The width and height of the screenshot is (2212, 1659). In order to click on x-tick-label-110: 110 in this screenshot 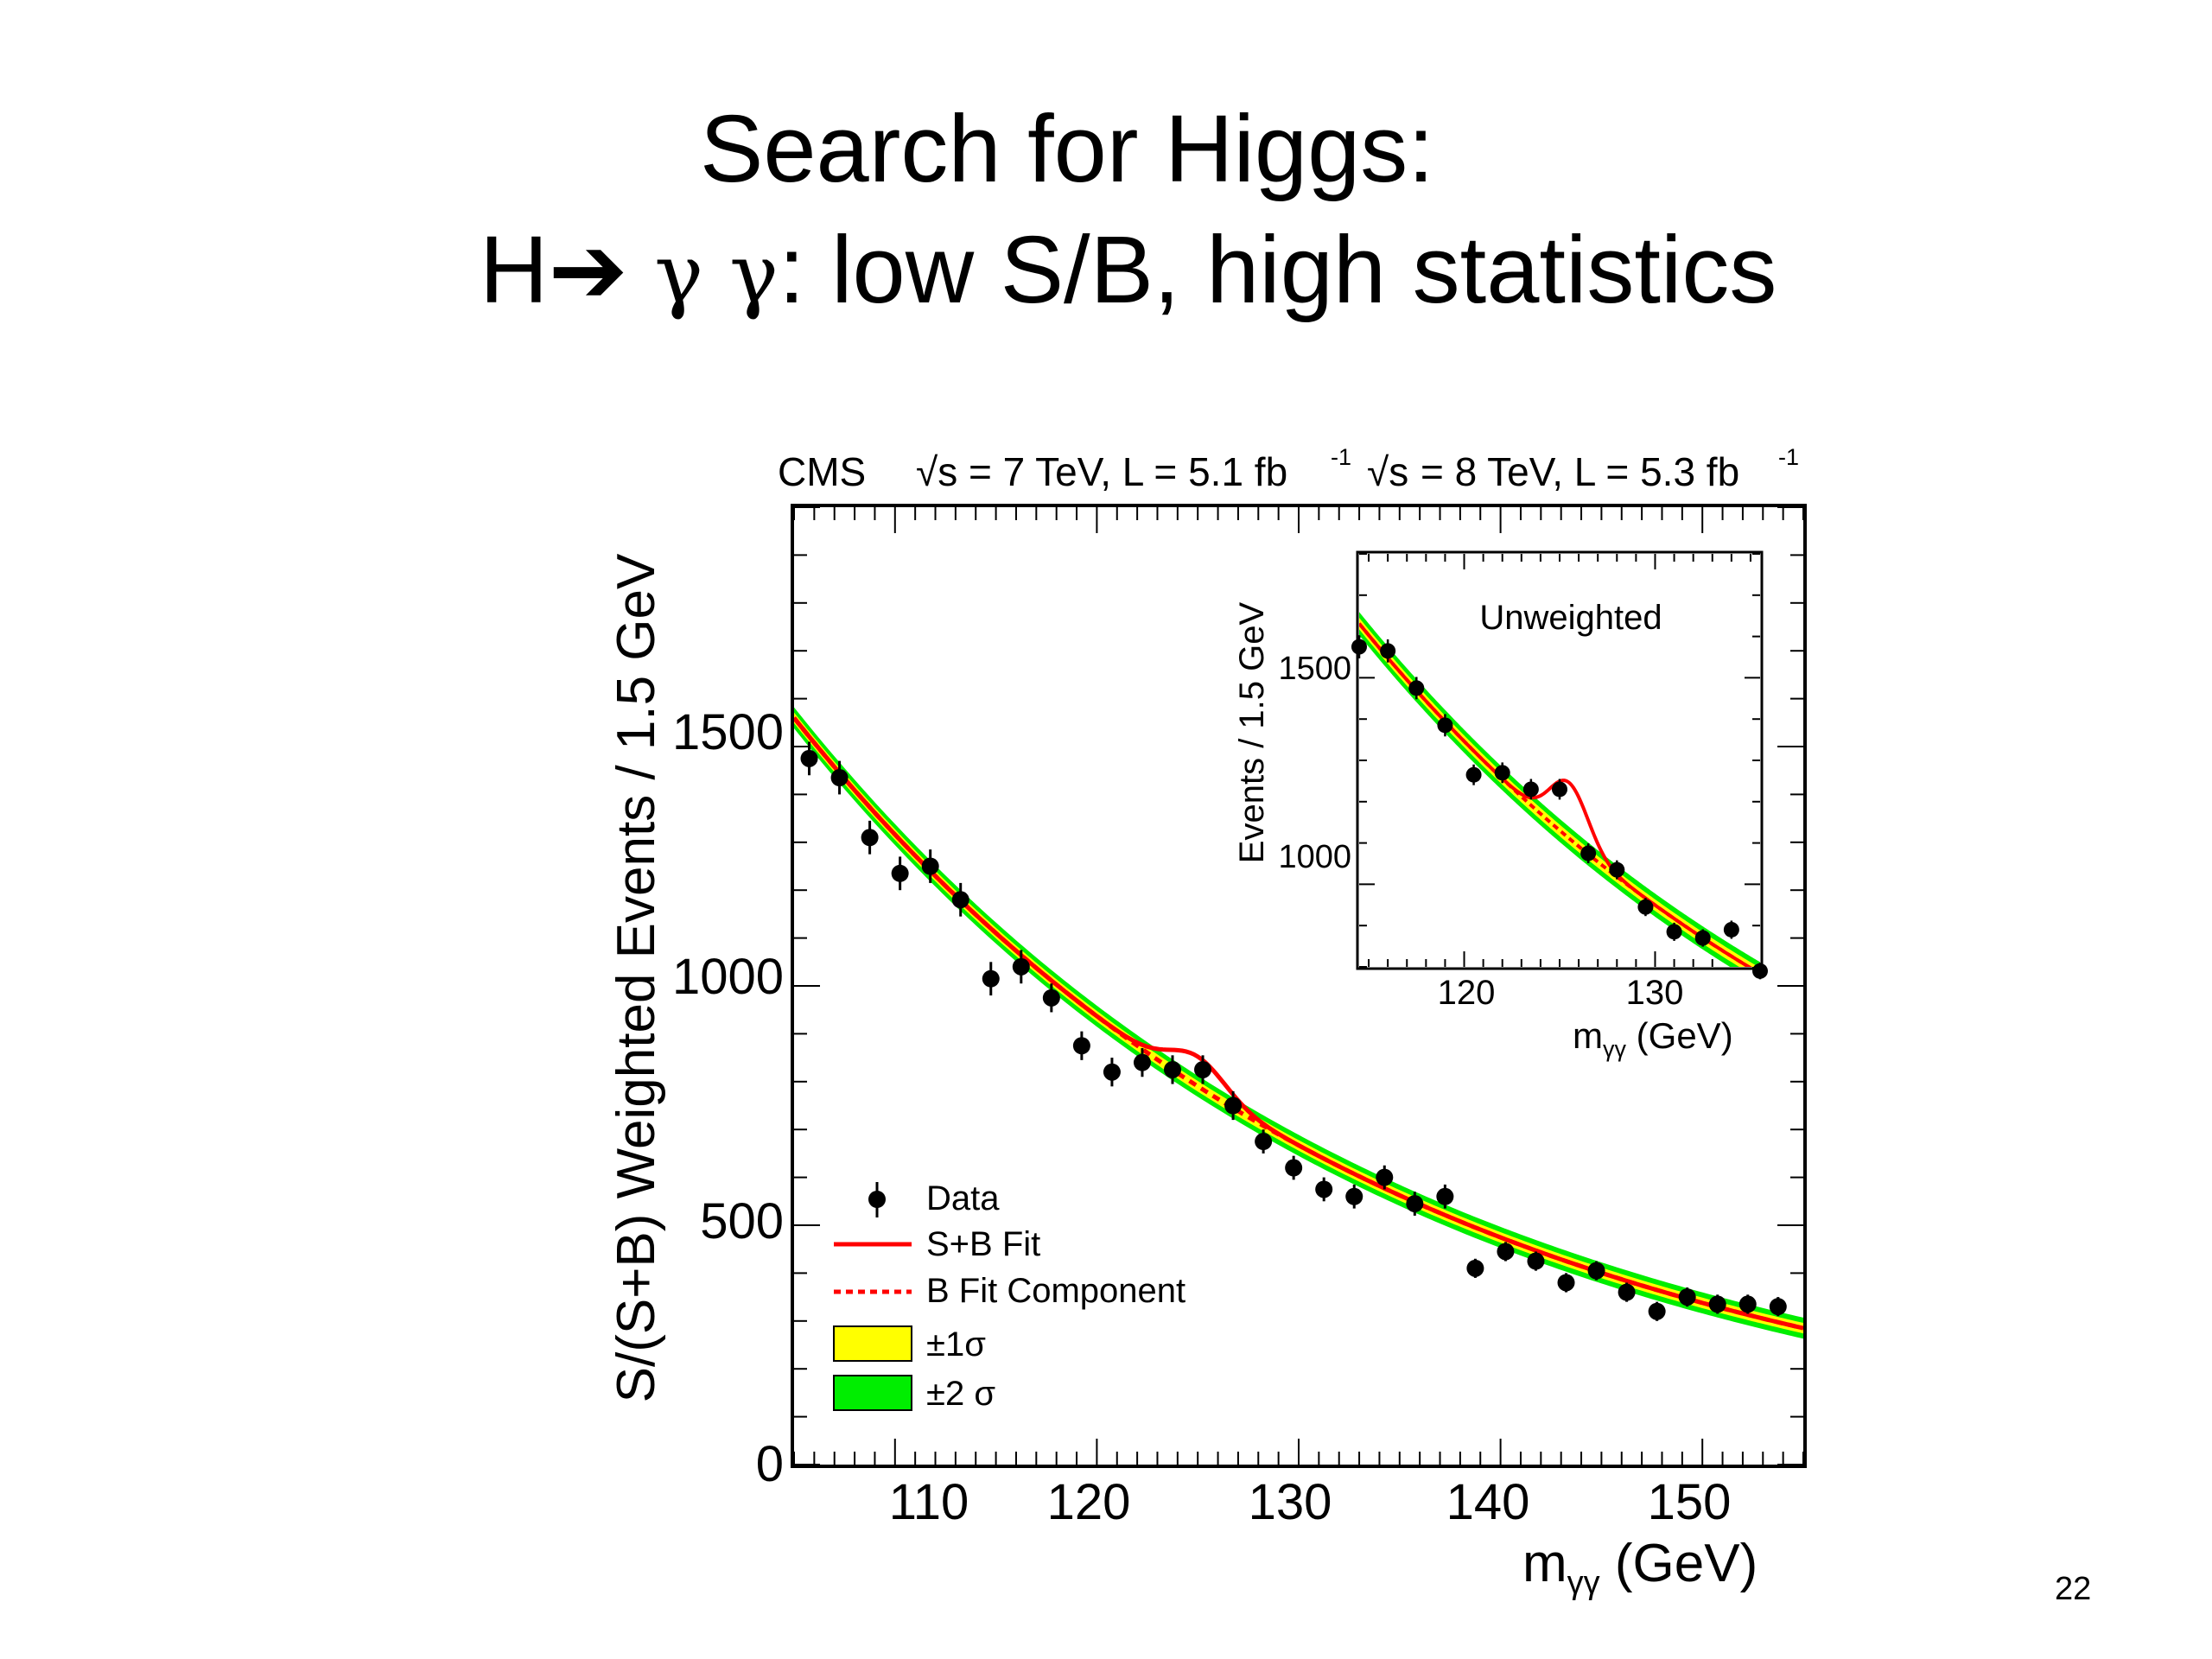, I will do `click(929, 1502)`.